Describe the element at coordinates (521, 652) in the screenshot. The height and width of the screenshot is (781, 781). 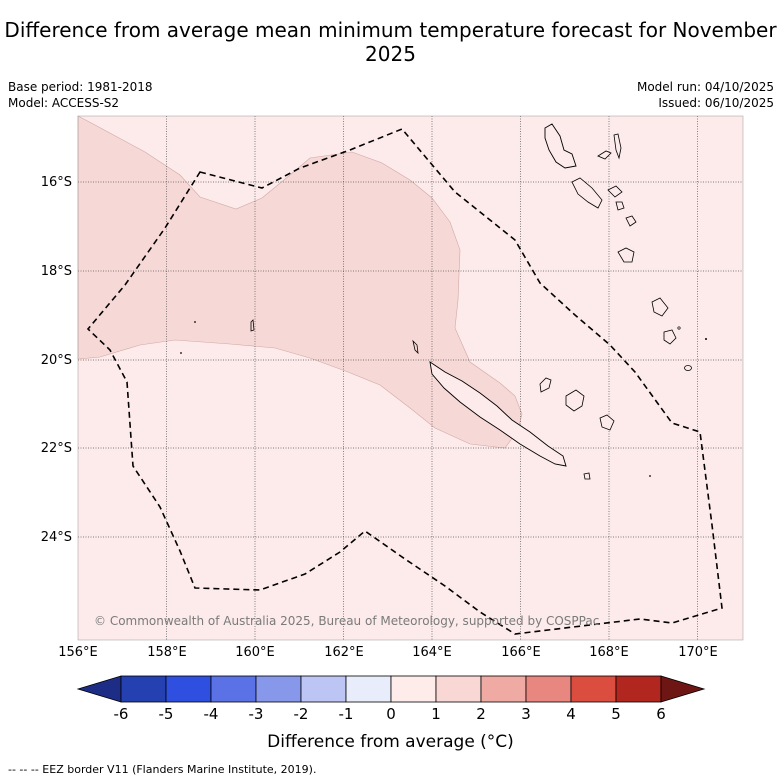
I see `lon-label: 166°E` at that location.